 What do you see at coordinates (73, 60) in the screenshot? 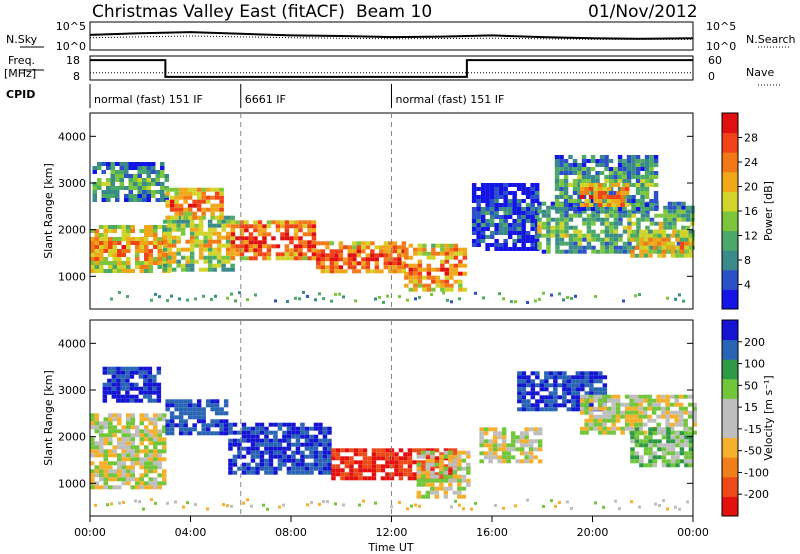
I see `freq-tick-high: 18` at bounding box center [73, 60].